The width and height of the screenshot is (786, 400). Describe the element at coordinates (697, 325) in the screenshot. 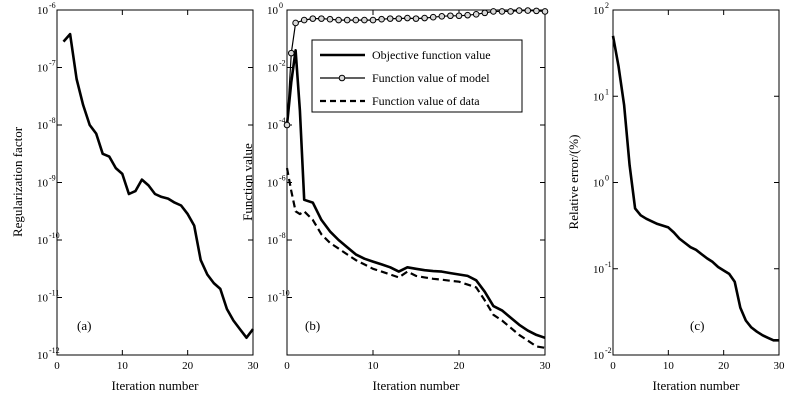

I see `panel-label: (c)` at that location.